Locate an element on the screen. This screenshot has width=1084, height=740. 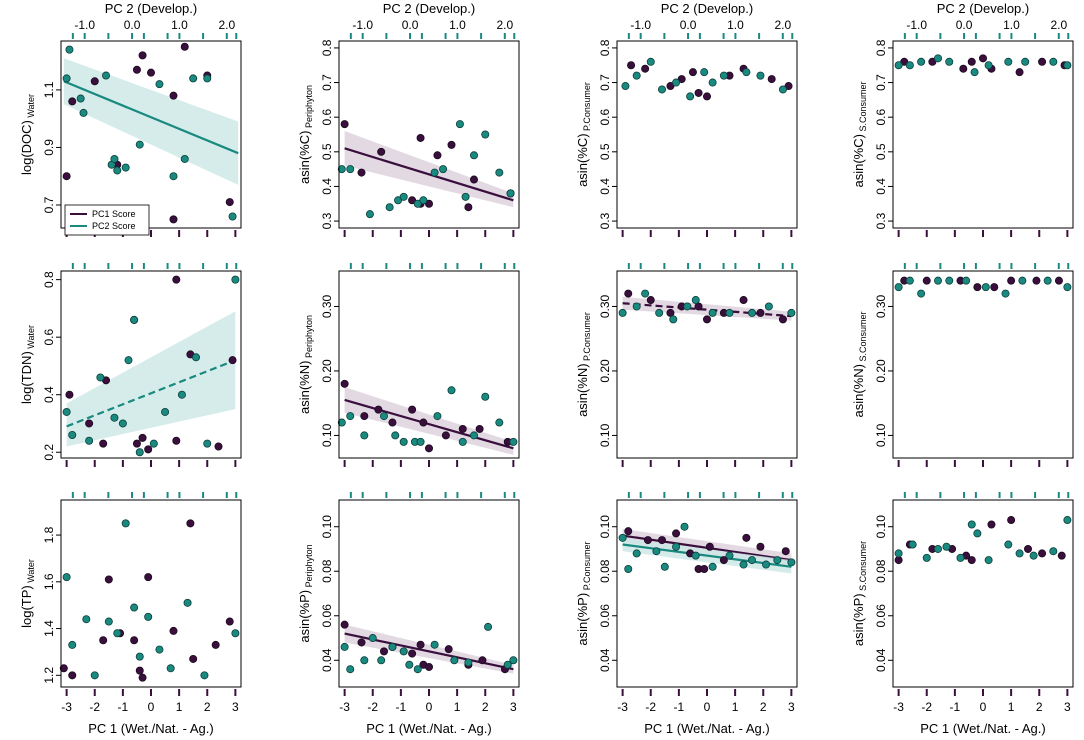
panel-r0c2-top-tick-label-3: 2.0 is located at coordinates (782, 25).